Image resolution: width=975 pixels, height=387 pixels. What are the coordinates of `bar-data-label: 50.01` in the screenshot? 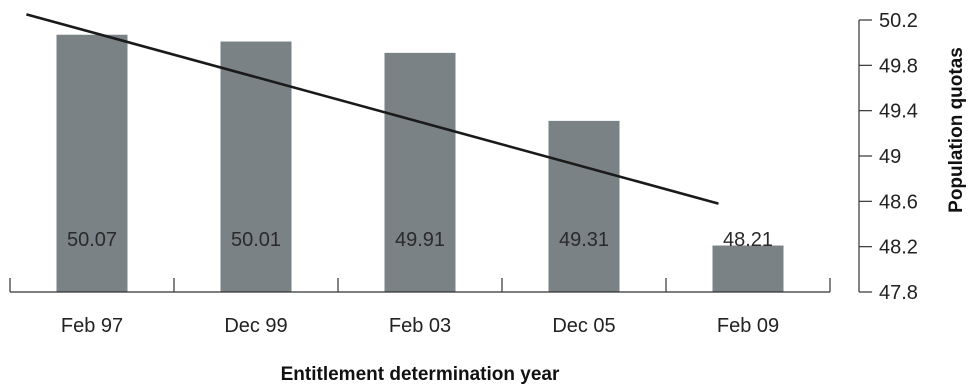 It's located at (256, 240).